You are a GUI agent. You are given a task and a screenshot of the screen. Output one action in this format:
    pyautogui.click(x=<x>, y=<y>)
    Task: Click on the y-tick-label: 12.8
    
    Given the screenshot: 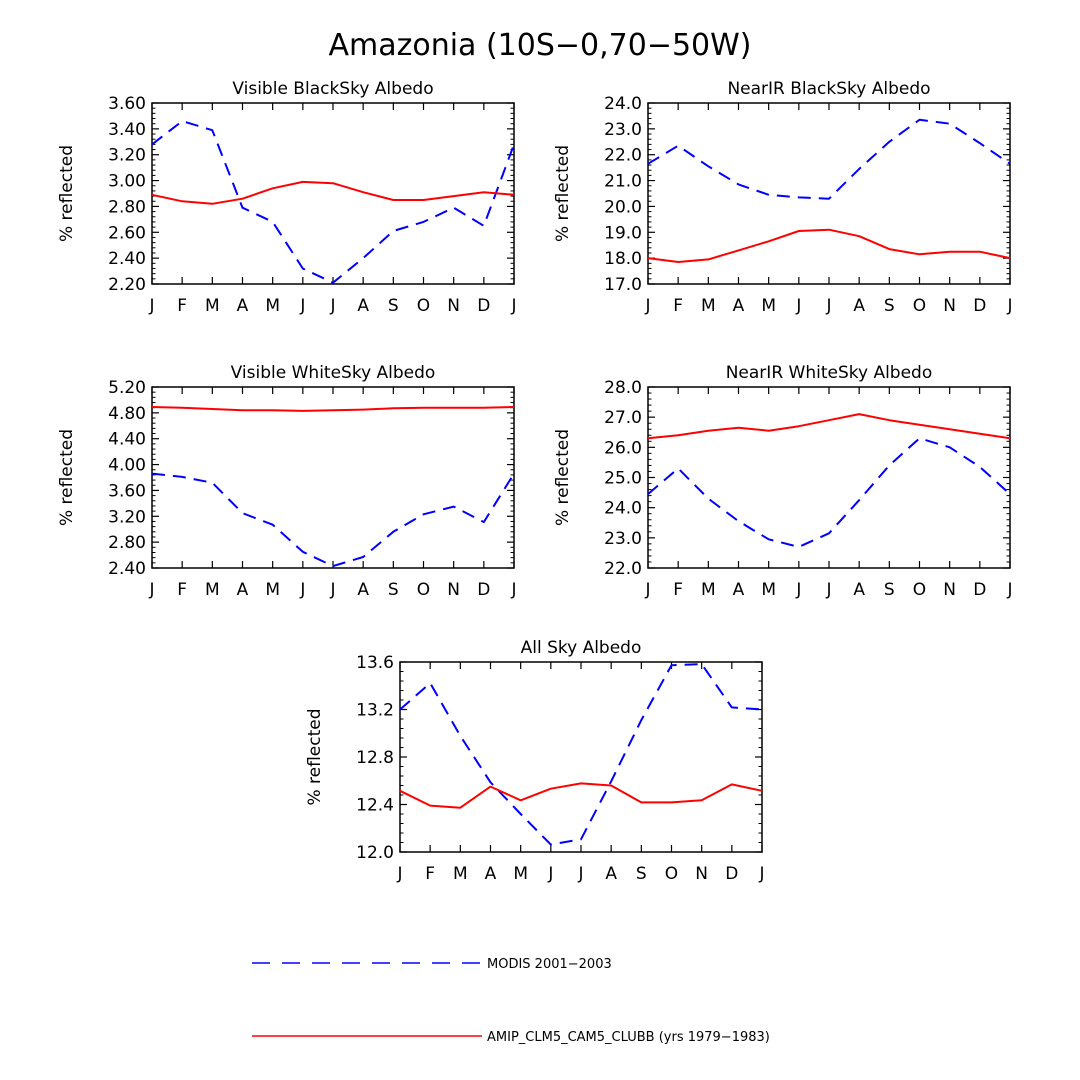 What is the action you would take?
    pyautogui.click(x=375, y=758)
    